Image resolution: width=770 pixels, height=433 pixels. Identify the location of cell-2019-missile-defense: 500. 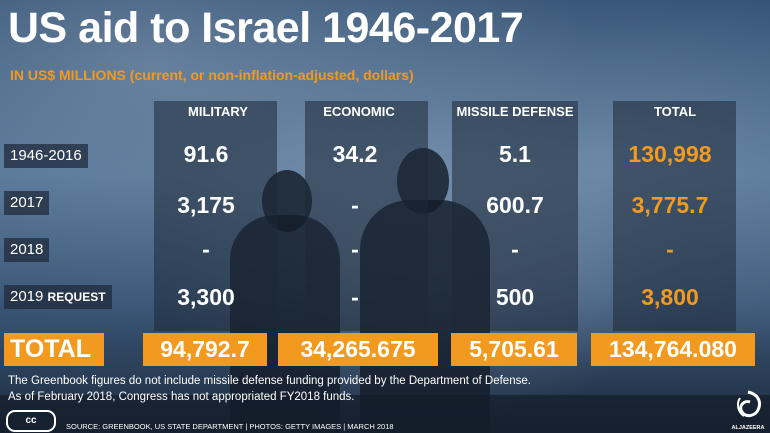
(515, 297).